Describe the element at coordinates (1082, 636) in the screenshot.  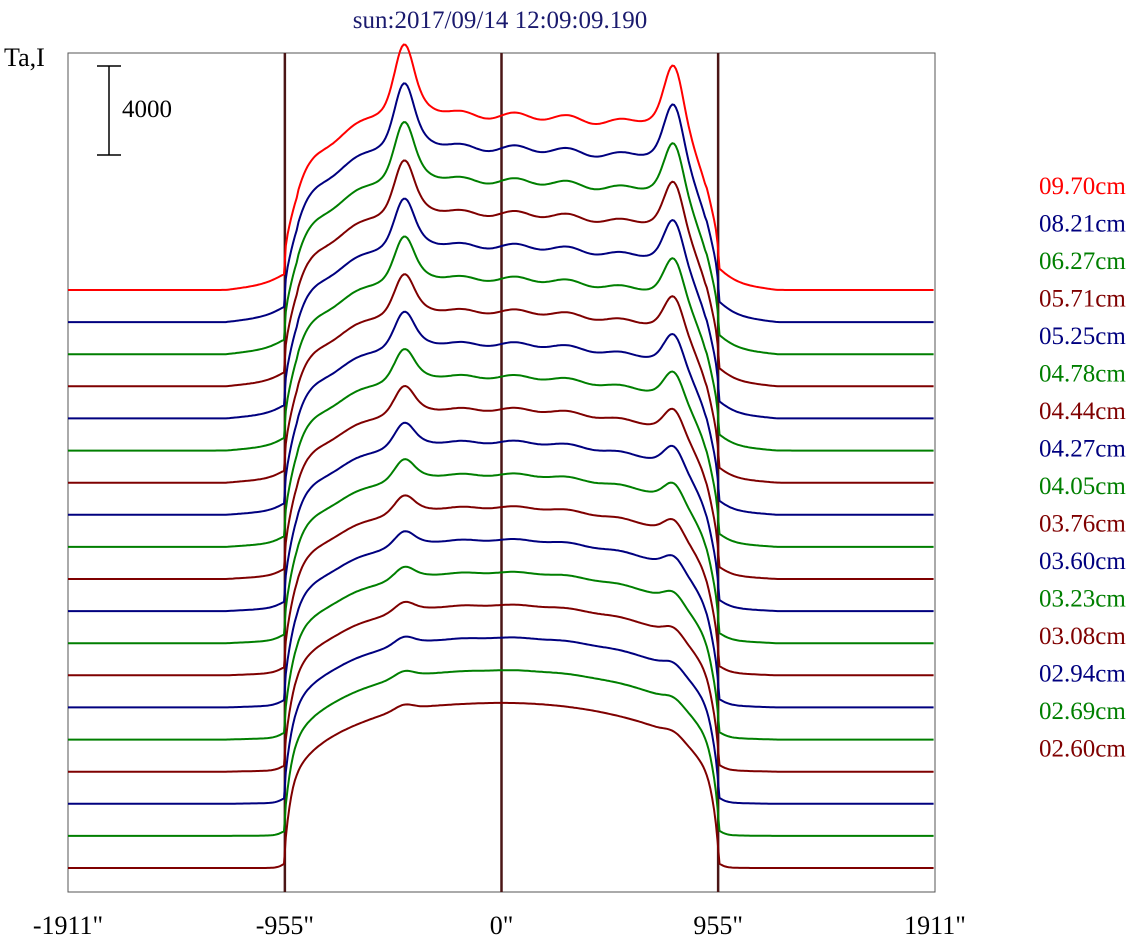
I see `legend-entry-12: 03.08cm` at that location.